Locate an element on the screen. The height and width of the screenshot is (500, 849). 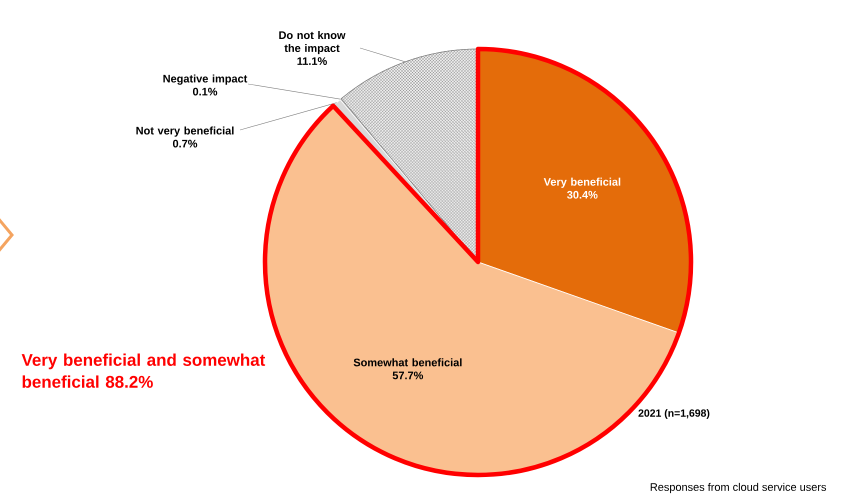
slice-label: Negative impact is located at coordinates (205, 79).